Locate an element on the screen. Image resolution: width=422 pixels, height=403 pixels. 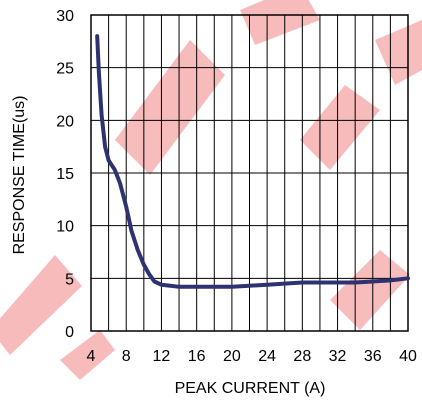
y-tick-label: 15 is located at coordinates (65, 174).